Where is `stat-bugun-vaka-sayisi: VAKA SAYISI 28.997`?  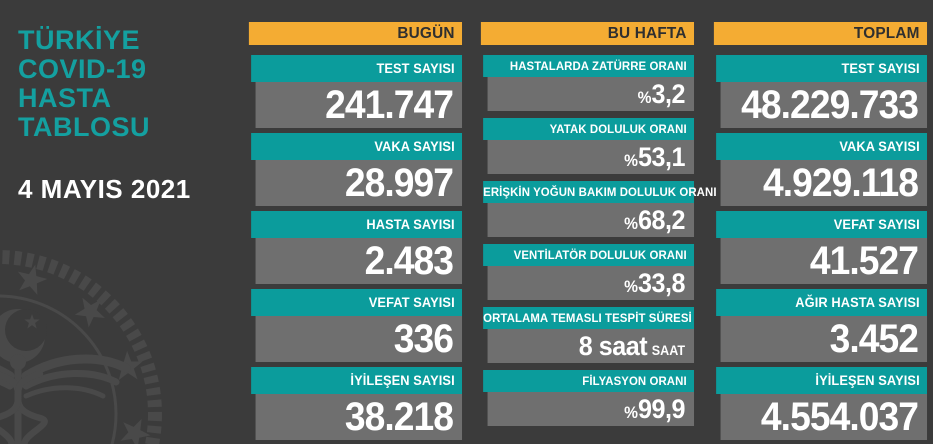
stat-bugun-vaka-sayisi: VAKA SAYISI 28.997 is located at coordinates (351, 169).